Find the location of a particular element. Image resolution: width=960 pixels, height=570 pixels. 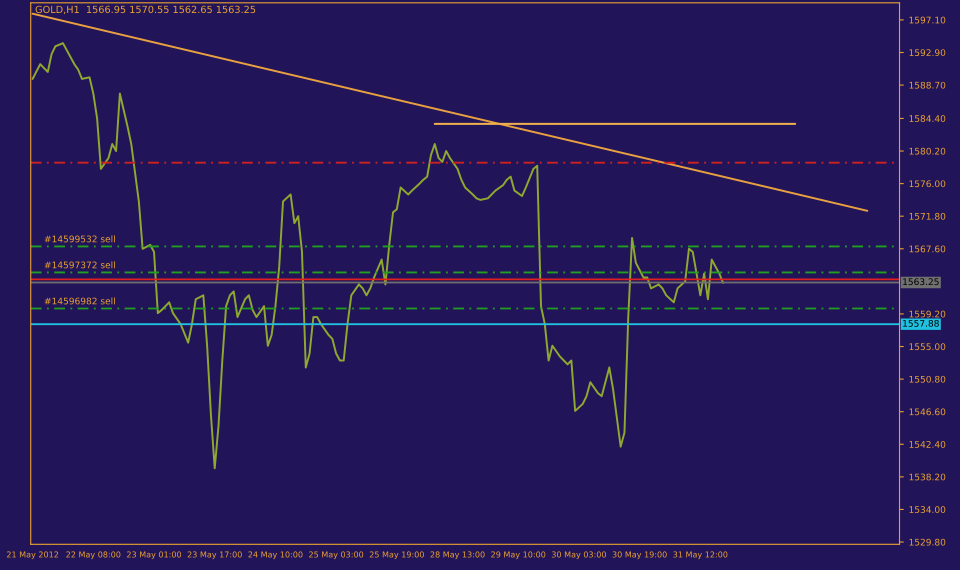

x-tick-label: 25 May 03:00 is located at coordinates (336, 555).